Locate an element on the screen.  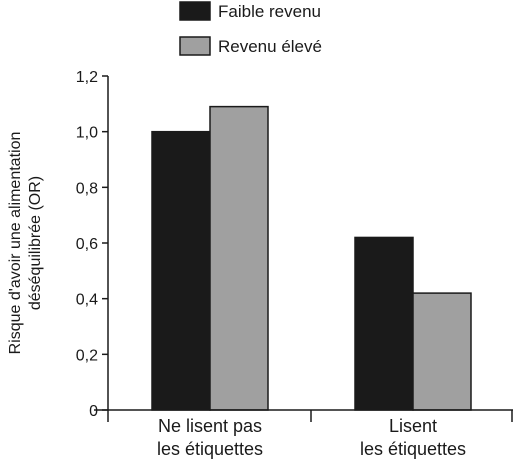
y-axis: 0 0,2 0,4 0,6 0,8 1,0 1,2 is located at coordinates (92, 244).